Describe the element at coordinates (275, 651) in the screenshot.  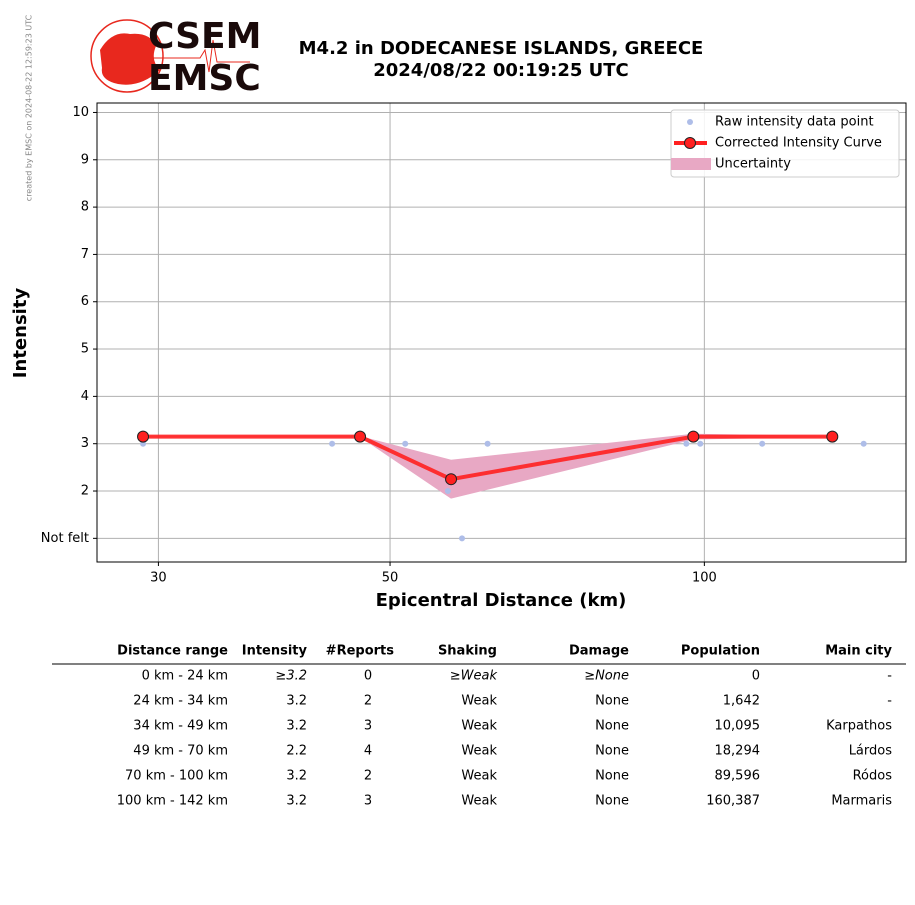
I see `table-header: Intensity` at that location.